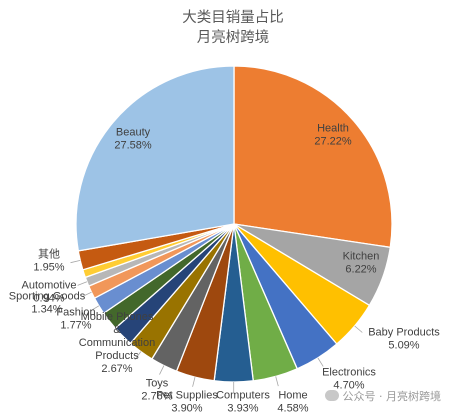 The width and height of the screenshot is (451, 417). Describe the element at coordinates (404, 333) in the screenshot. I see `category-label-baby-products: Baby Products` at that location.